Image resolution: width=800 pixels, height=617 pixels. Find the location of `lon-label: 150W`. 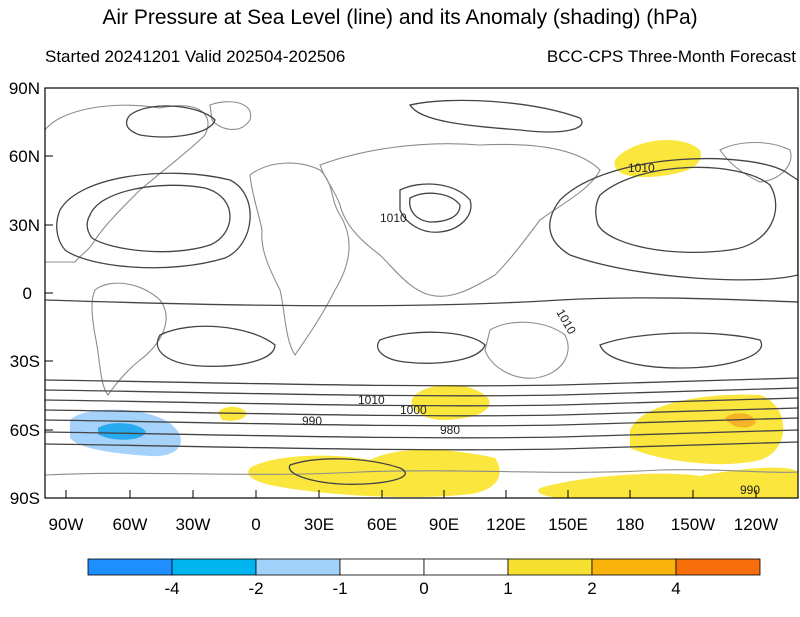

lon-label: 150W is located at coordinates (693, 524).